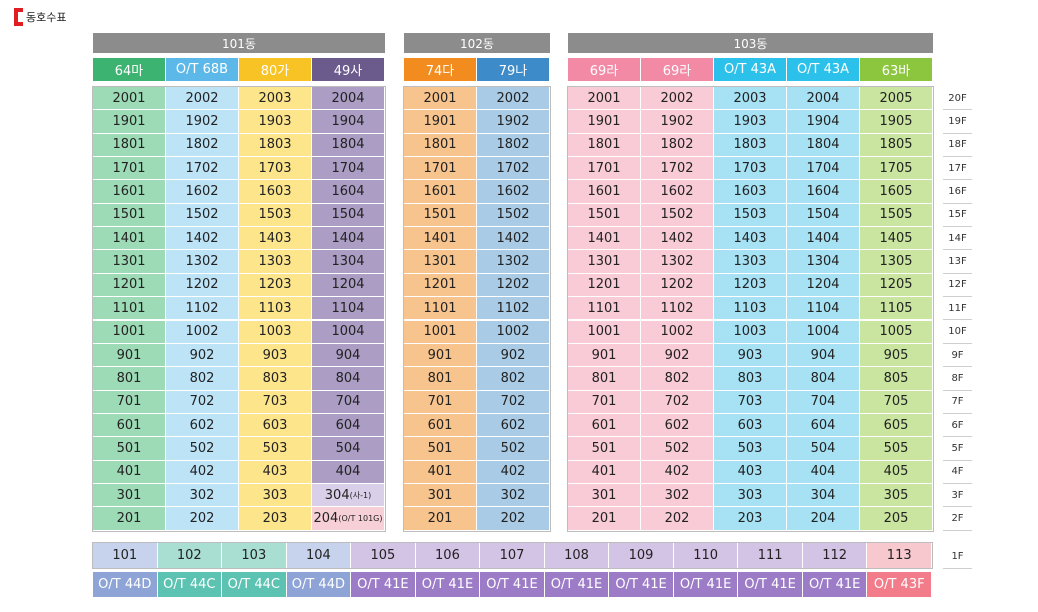 The width and height of the screenshot is (1038, 612). Describe the element at coordinates (348, 192) in the screenshot. I see `unit-cell: 1604` at that location.